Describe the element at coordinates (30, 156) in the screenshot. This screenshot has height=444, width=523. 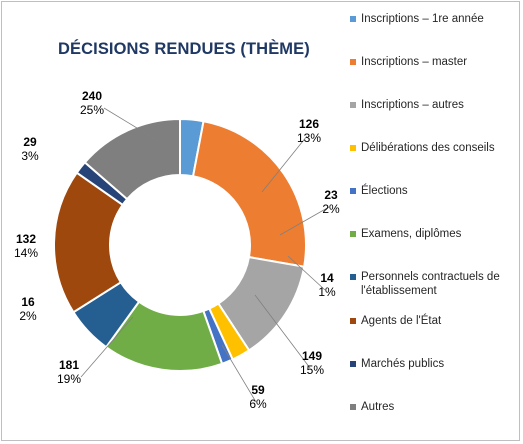
I see `data-label-percent-1: 3%` at that location.